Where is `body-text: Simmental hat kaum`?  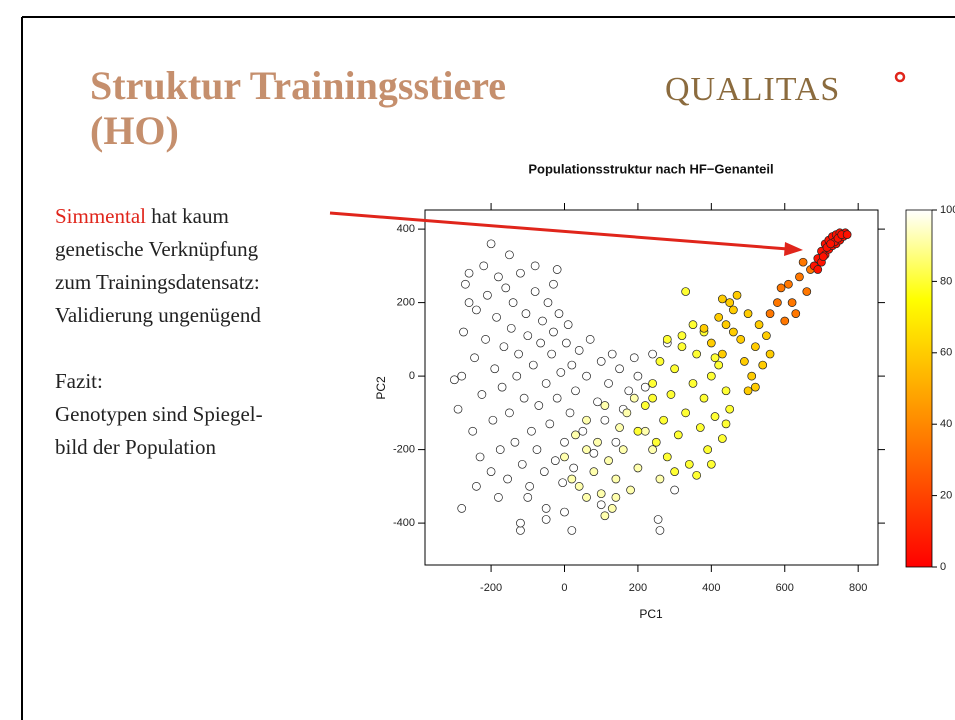 body-text: Simmental hat kaum is located at coordinates (142, 216).